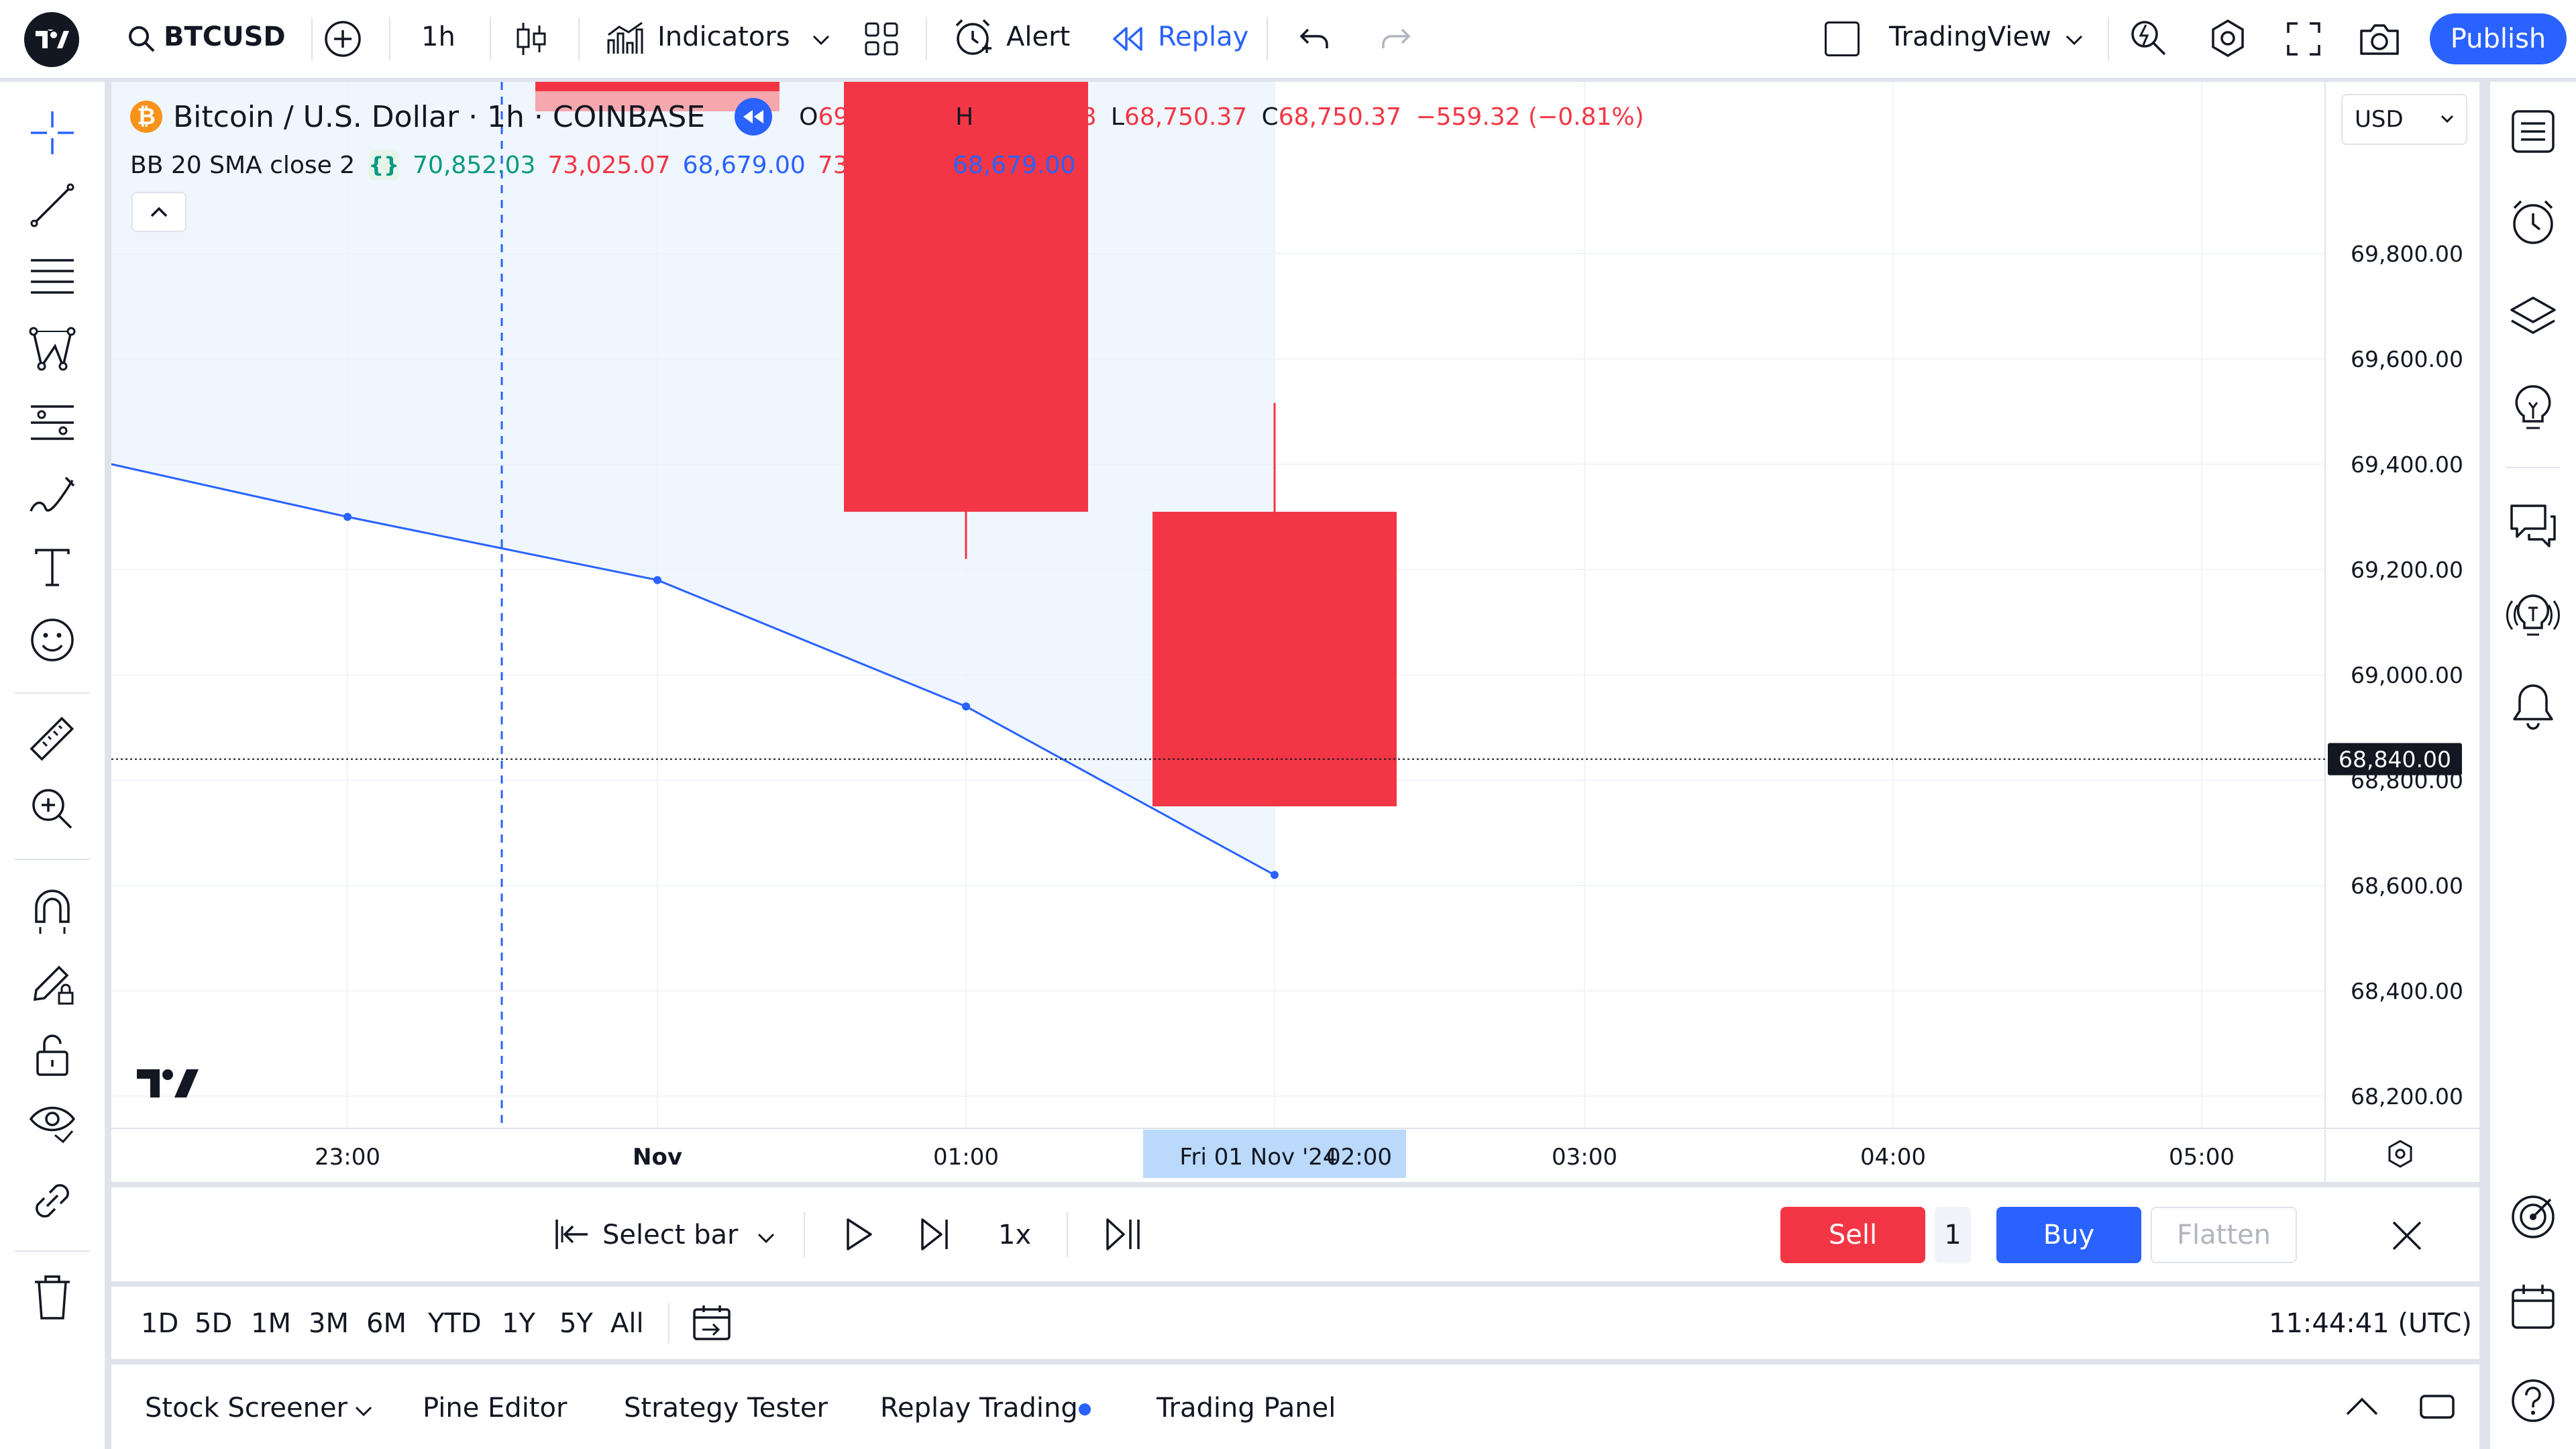 This screenshot has height=1449, width=2576. Describe the element at coordinates (214, 1323) in the screenshot. I see `range-5d: 5D` at that location.